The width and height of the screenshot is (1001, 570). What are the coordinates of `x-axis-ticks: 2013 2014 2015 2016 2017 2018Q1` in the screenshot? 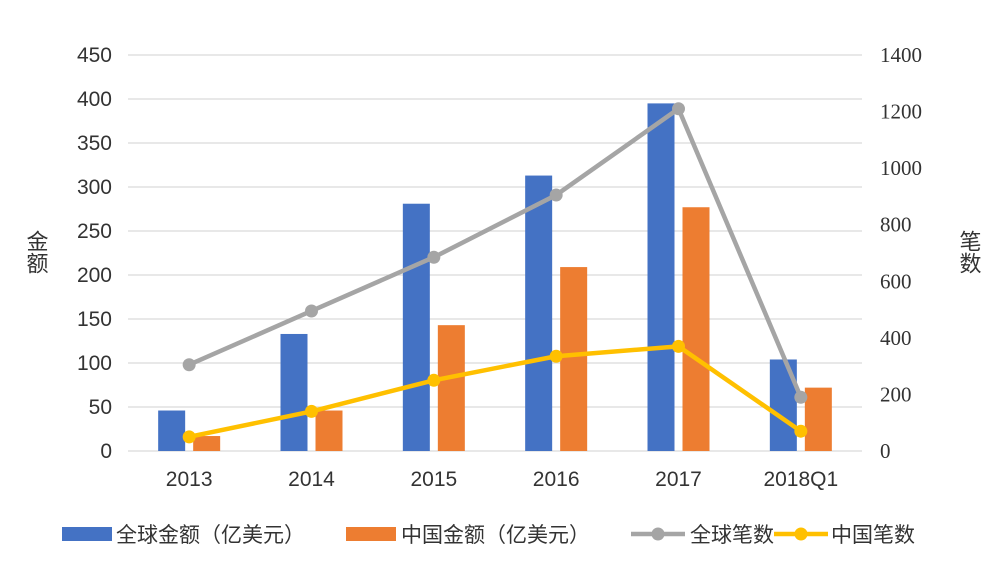 It's located at (502, 479).